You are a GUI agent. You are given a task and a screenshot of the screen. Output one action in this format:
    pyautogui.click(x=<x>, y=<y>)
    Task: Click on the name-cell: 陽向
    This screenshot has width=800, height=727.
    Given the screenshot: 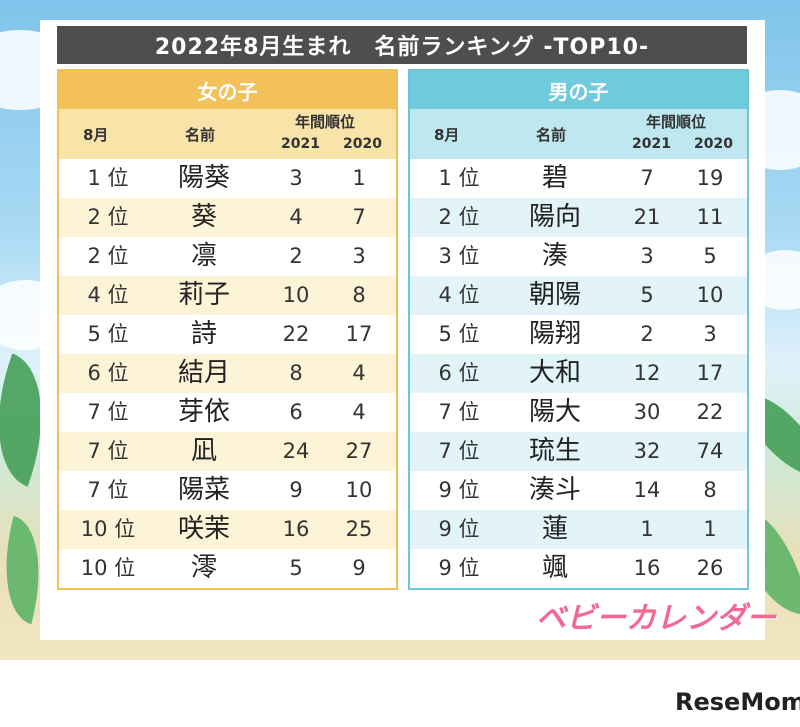 What is the action you would take?
    pyautogui.click(x=554, y=217)
    